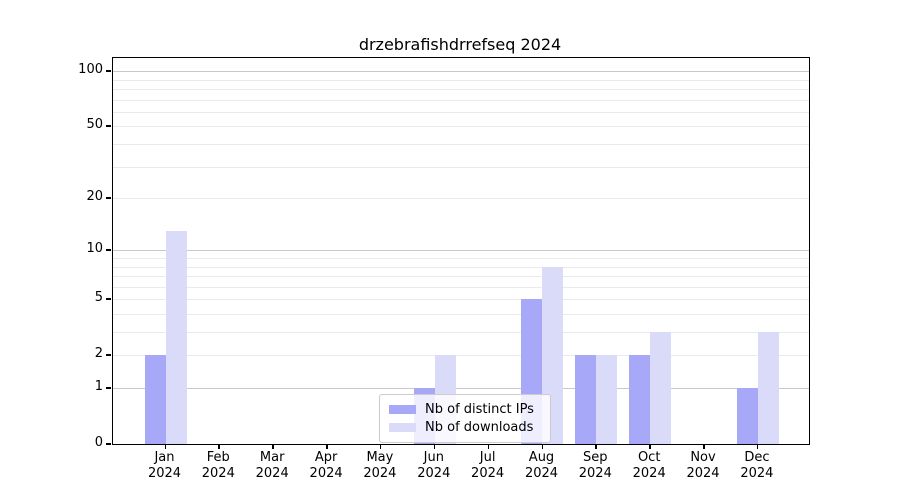 This screenshot has width=900, height=500. I want to click on bar-distinct-ips-jan, so click(155, 399).